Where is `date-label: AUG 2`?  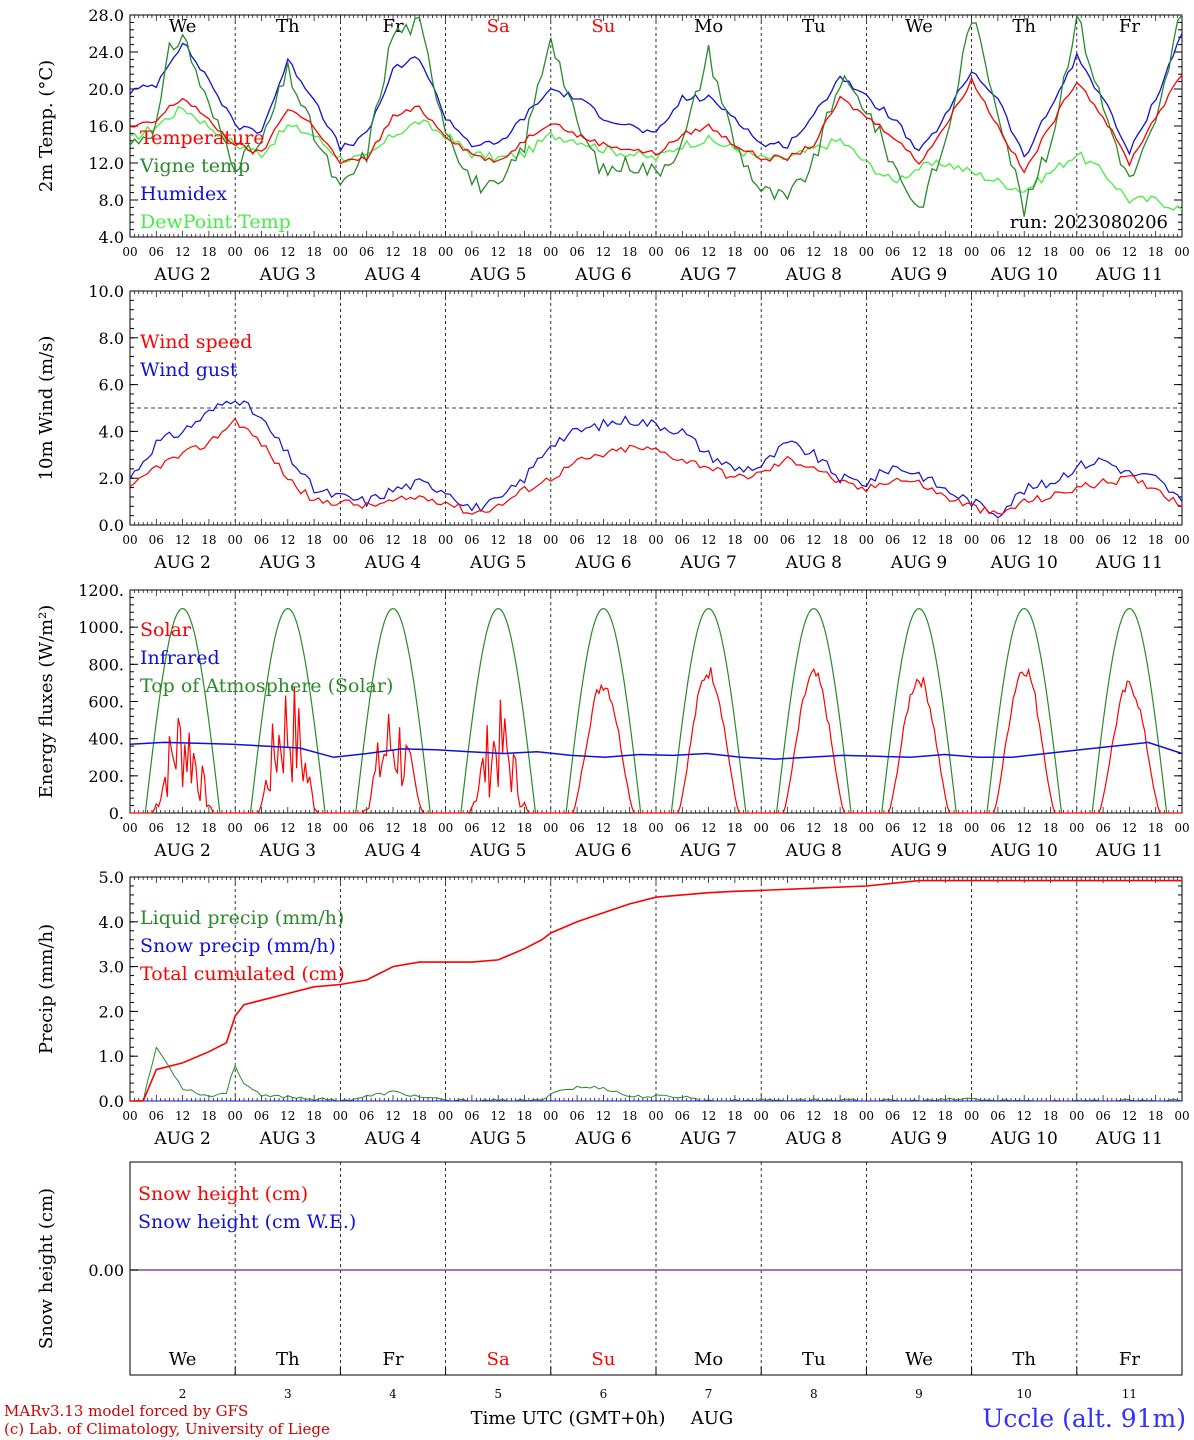 date-label: AUG 2 is located at coordinates (181, 851).